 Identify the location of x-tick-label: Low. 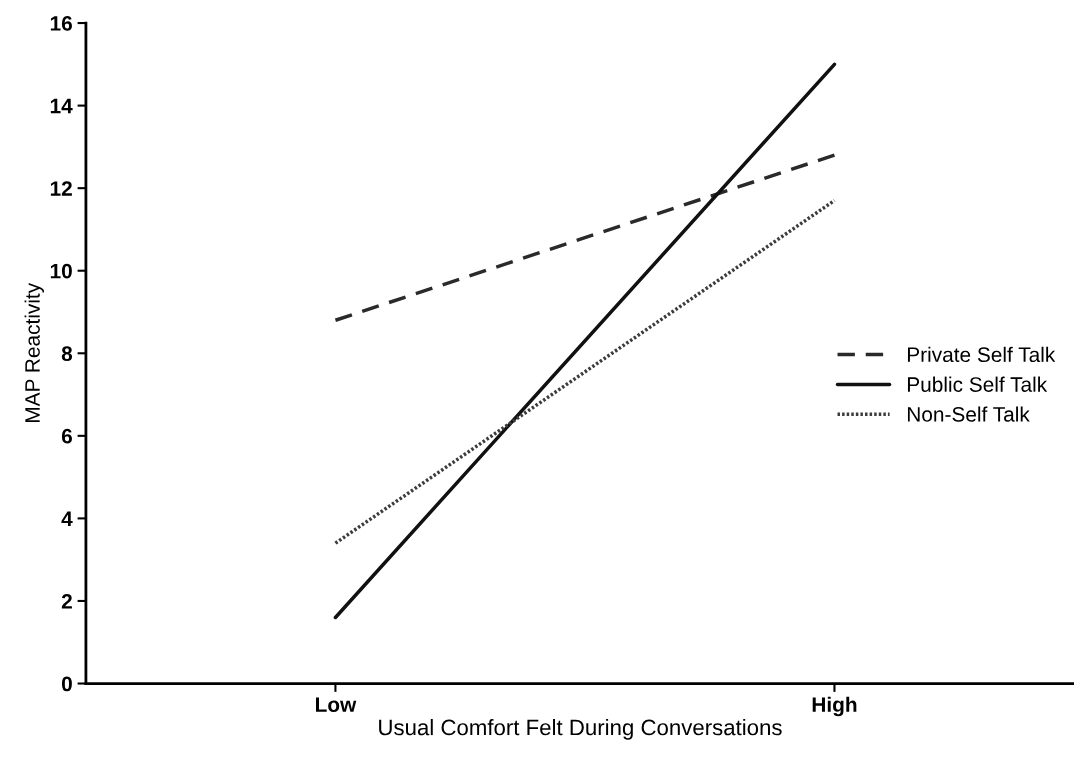
(336, 705).